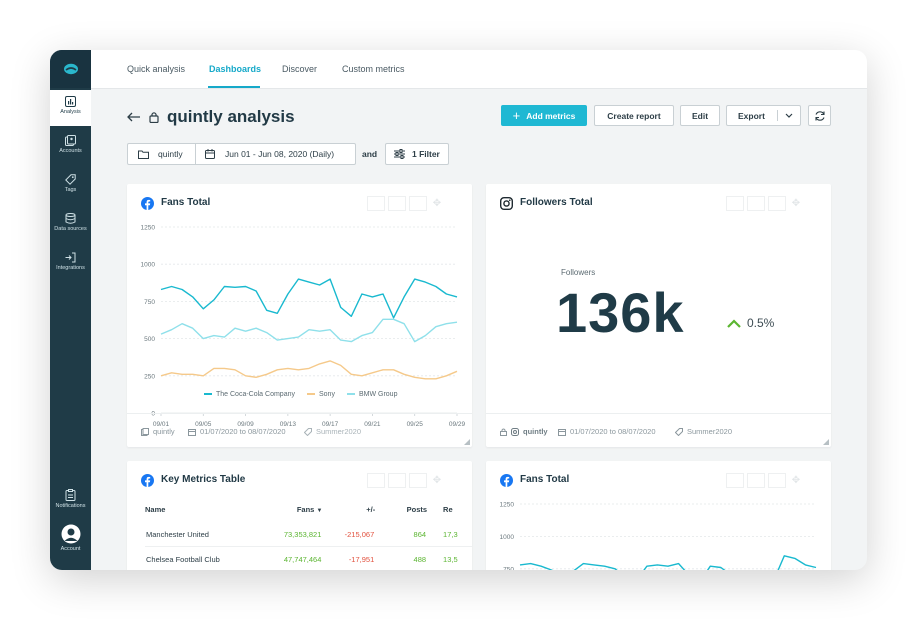 The width and height of the screenshot is (917, 620). Describe the element at coordinates (249, 394) in the screenshot. I see `legend-item: The Coca-Cola Company` at that location.